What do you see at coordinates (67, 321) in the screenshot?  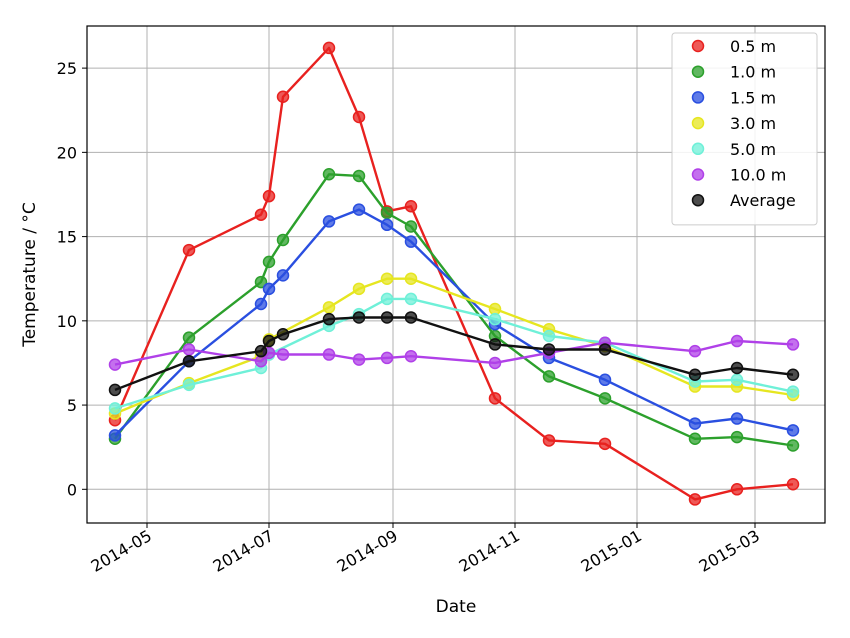 I see `y-tick-label: 10` at bounding box center [67, 321].